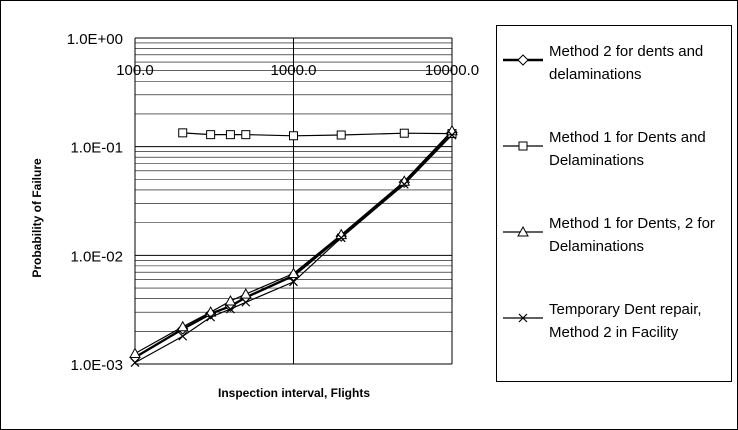 The height and width of the screenshot is (430, 738). What do you see at coordinates (37, 218) in the screenshot?
I see `y-axis-title: Probability of Failure` at bounding box center [37, 218].